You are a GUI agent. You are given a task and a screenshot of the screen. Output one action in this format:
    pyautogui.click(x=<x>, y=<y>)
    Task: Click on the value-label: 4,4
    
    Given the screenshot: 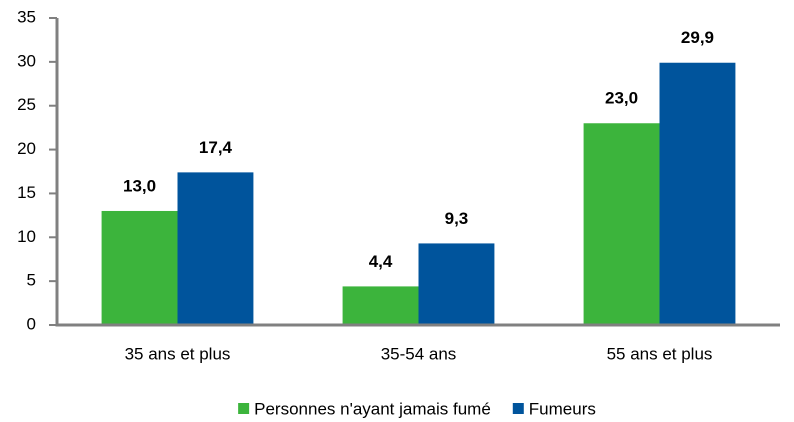 What is the action you would take?
    pyautogui.click(x=381, y=261)
    